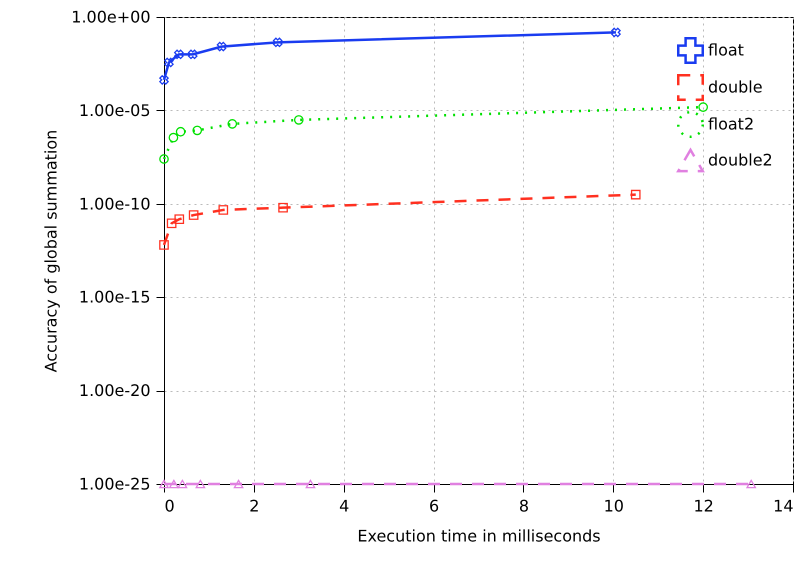  Describe the element at coordinates (254, 506) in the screenshot. I see `x-tick-label: 2` at that location.